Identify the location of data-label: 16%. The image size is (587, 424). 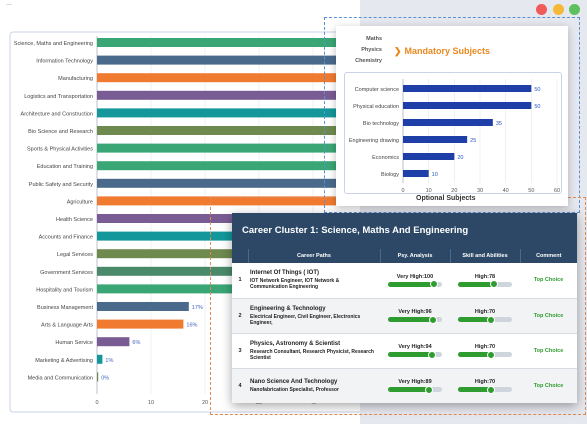
(191, 326).